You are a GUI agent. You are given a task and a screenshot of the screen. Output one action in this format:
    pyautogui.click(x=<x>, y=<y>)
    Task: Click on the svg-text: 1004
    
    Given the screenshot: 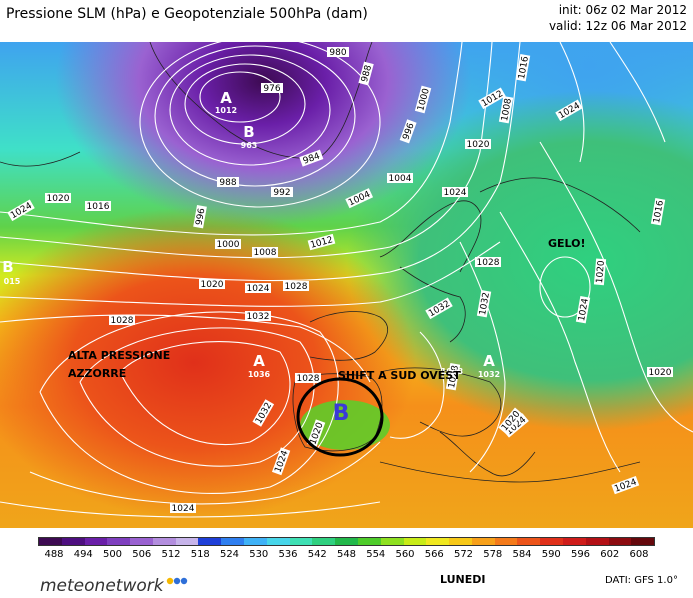 What is the action you would take?
    pyautogui.click(x=400, y=179)
    